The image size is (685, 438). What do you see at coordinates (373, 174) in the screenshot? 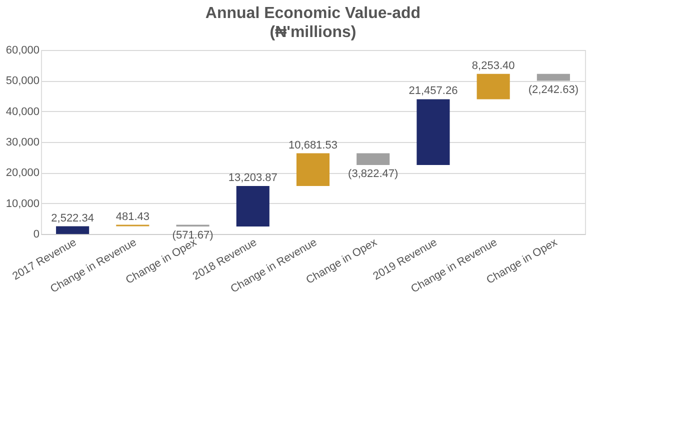
I see `data-label: (3,822.47)` at bounding box center [373, 174].